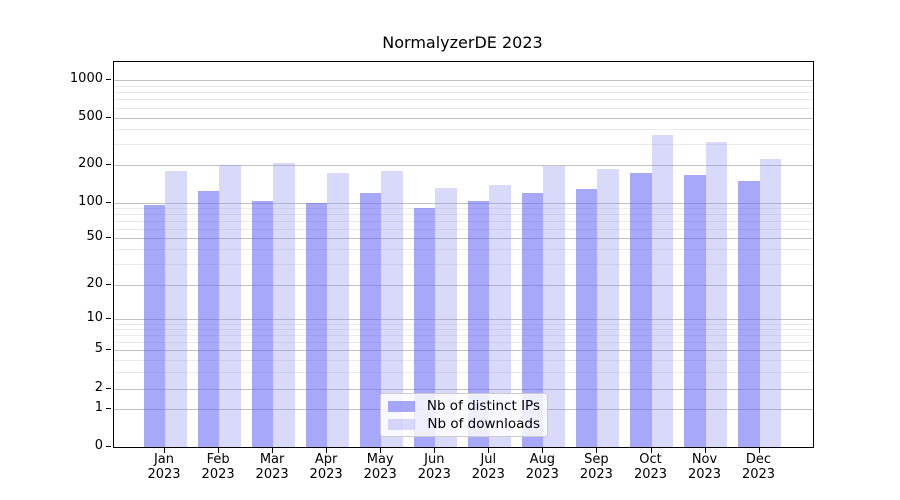  I want to click on legend-swatch-downloads, so click(401, 424).